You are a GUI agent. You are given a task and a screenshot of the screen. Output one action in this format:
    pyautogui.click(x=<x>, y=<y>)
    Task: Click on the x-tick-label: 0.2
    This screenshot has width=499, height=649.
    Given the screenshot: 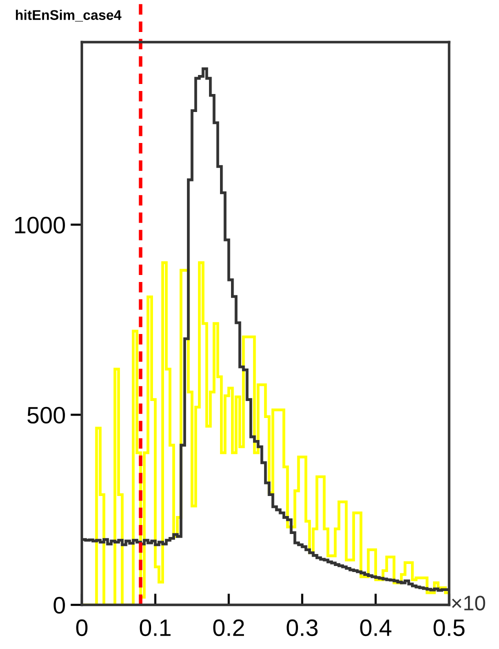 What is the action you would take?
    pyautogui.click(x=228, y=627)
    